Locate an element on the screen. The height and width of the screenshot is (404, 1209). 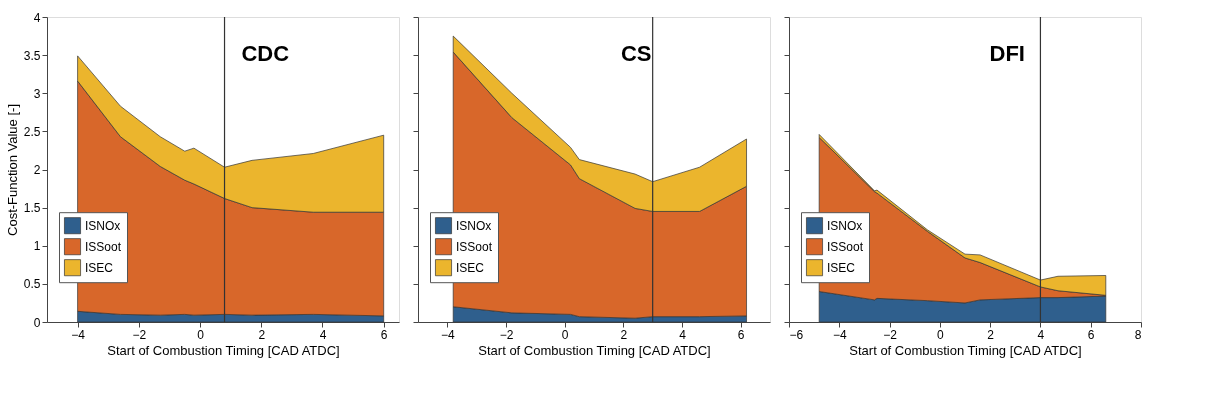
text: CS is located at coordinates (636, 53).